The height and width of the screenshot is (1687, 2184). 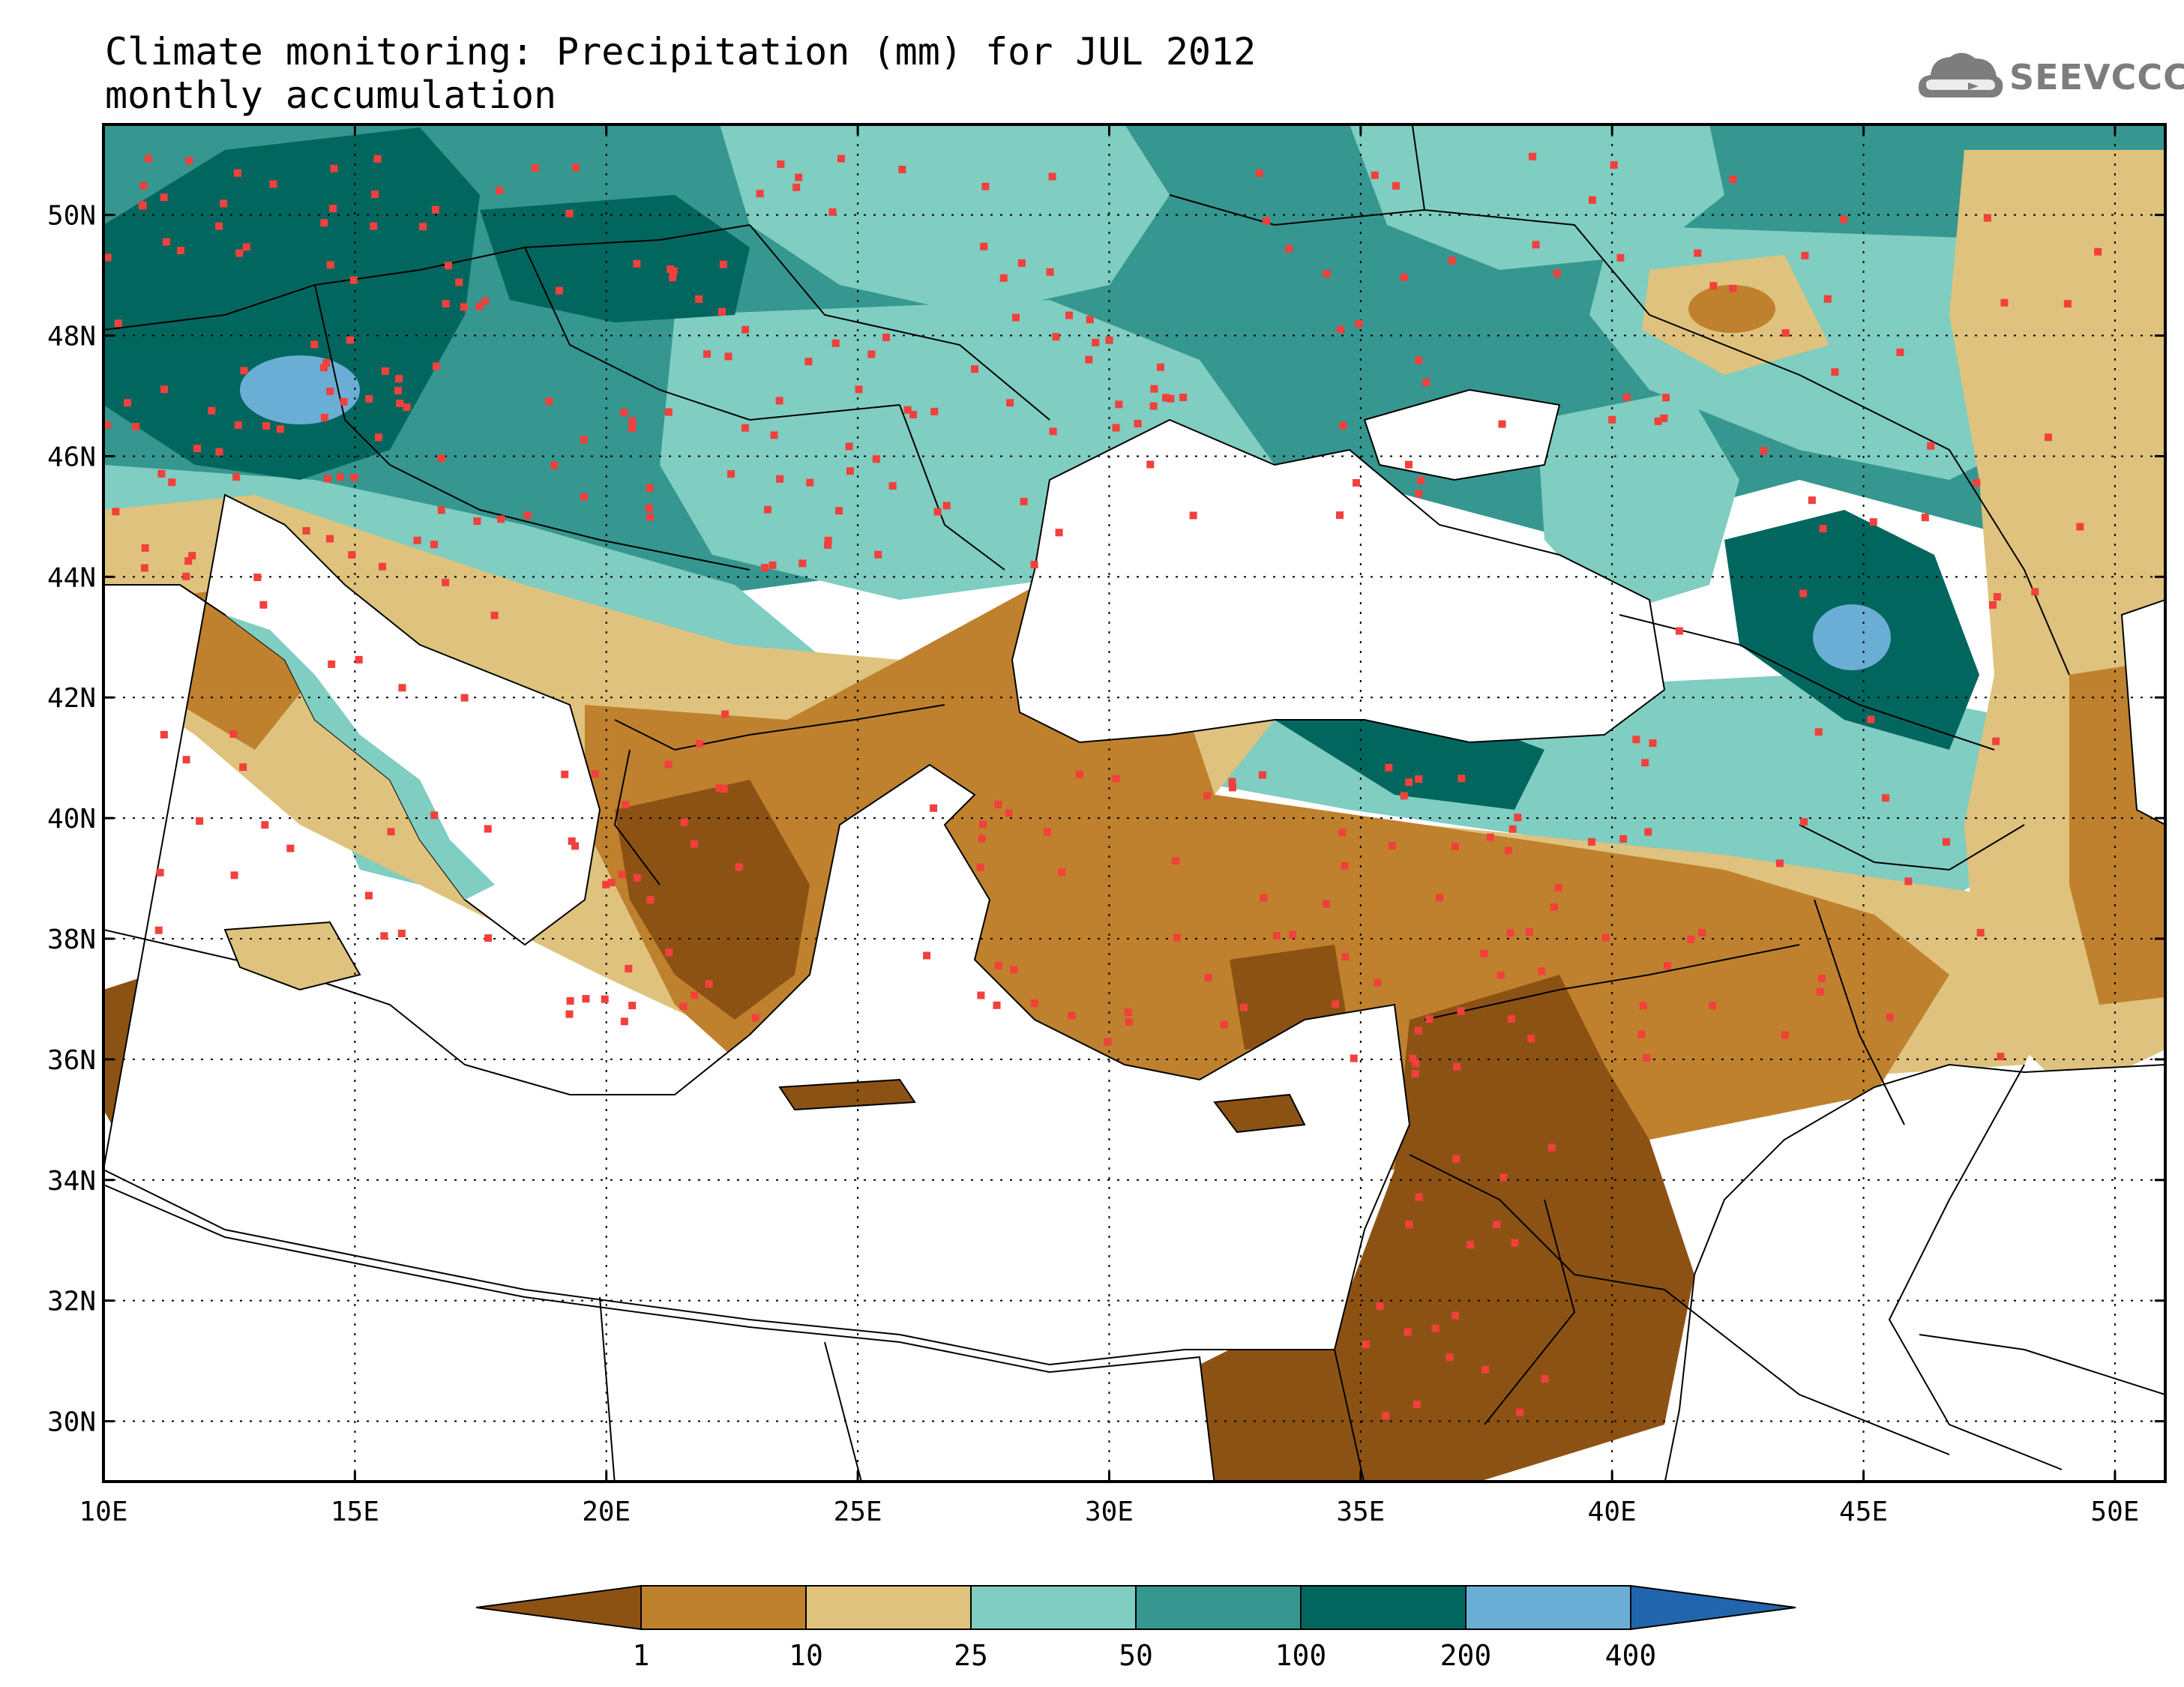 What do you see at coordinates (291, 303) in the screenshot?
I see `precip-zone-100-200-alps` at bounding box center [291, 303].